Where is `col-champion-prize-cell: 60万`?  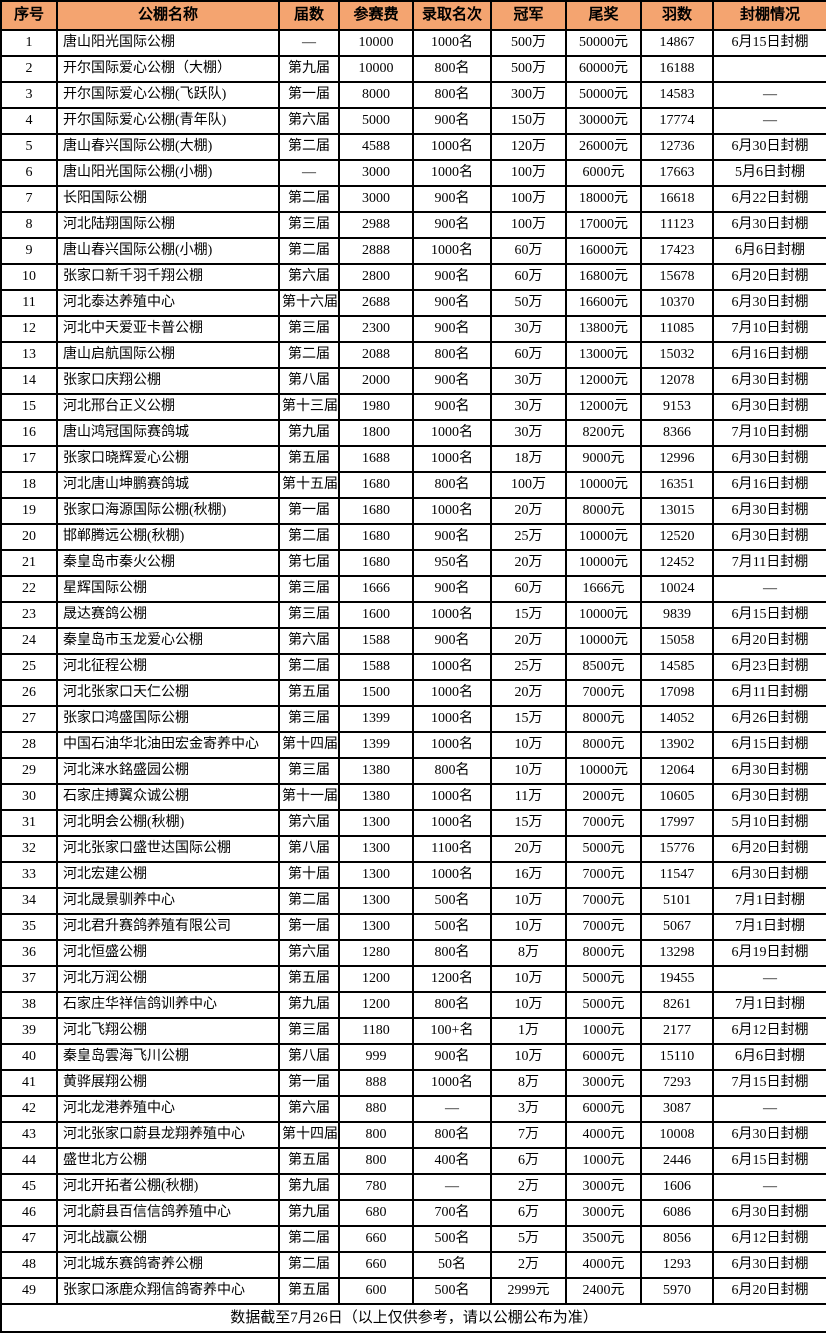 col-champion-prize-cell: 60万 is located at coordinates (528, 589).